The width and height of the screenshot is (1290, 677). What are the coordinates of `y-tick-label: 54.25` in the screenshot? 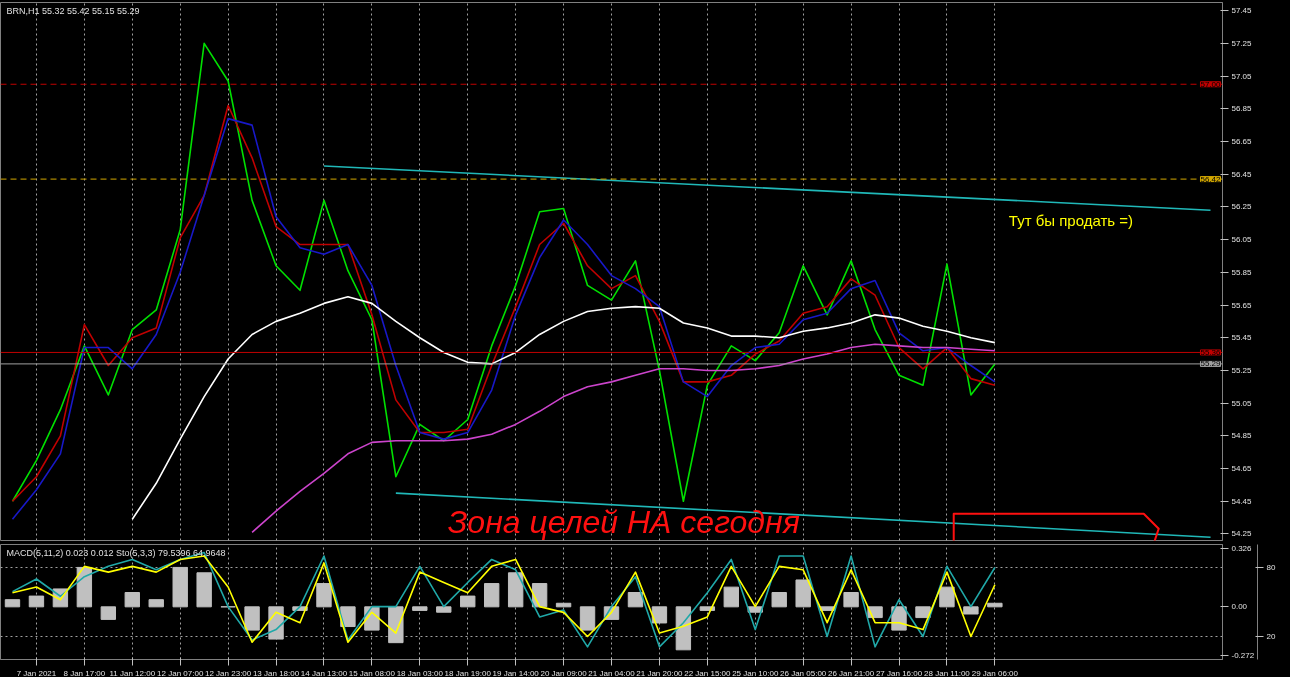 It's located at (1242, 534).